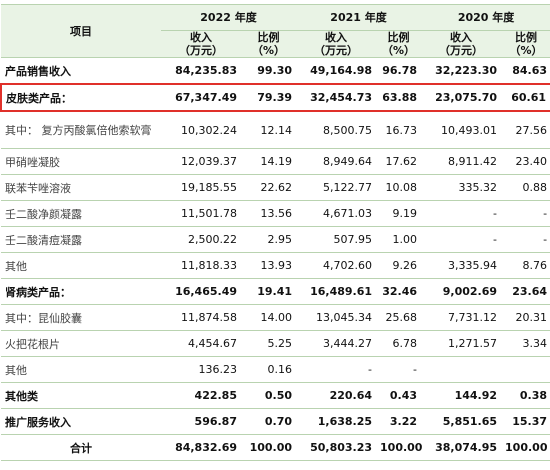 This screenshot has width=550, height=470. What do you see at coordinates (461, 265) in the screenshot?
I see `value-cell: 3,335.94` at bounding box center [461, 265].